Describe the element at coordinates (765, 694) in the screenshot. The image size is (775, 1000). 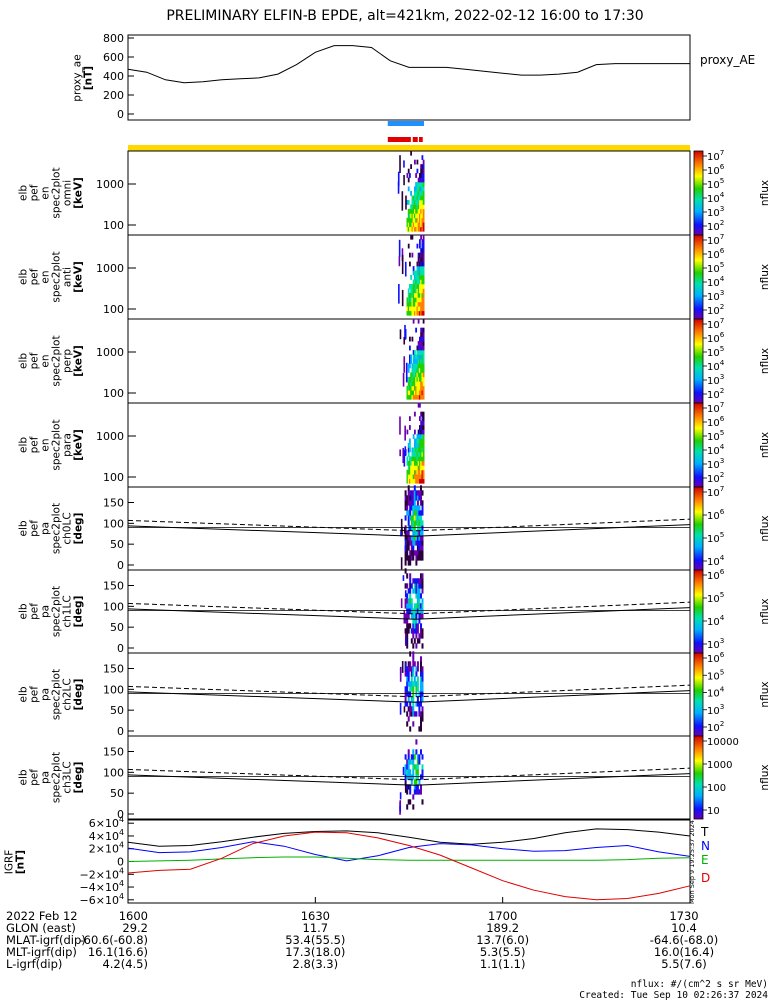
I see `colorbar-label-group: nflux` at that location.